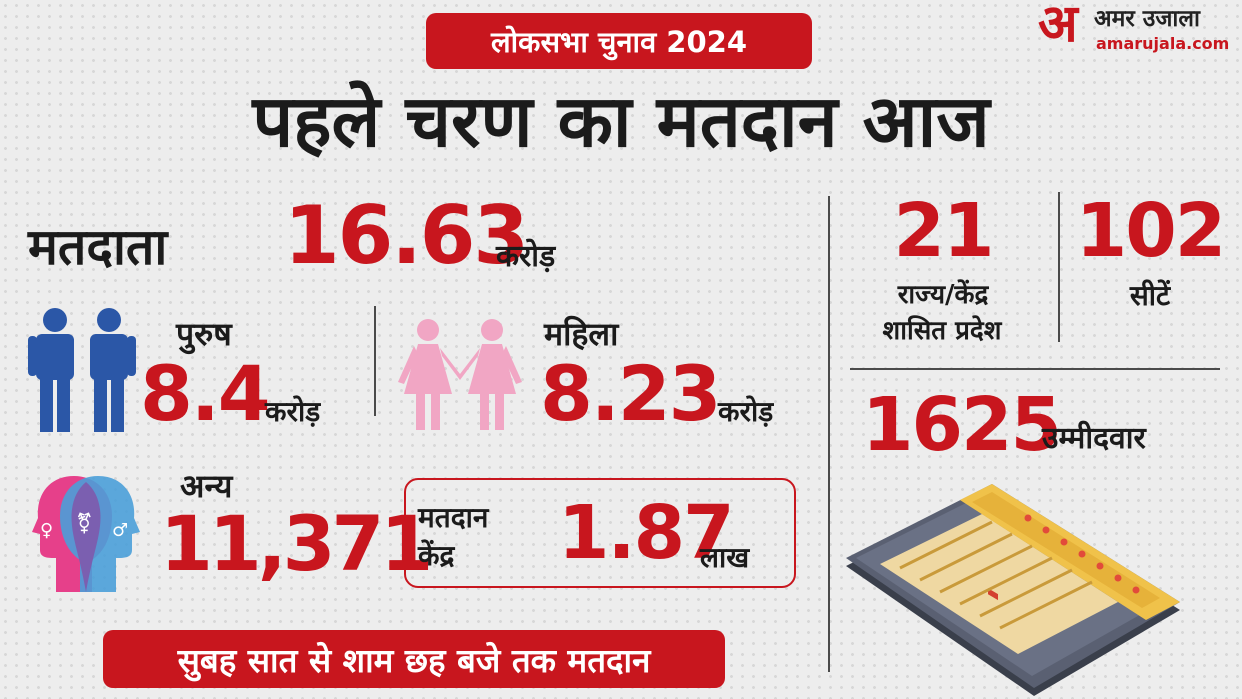 Image resolution: width=1242 pixels, height=699 pixels. What do you see at coordinates (204, 334) in the screenshot?
I see `male-label: पुरुष` at bounding box center [204, 334].